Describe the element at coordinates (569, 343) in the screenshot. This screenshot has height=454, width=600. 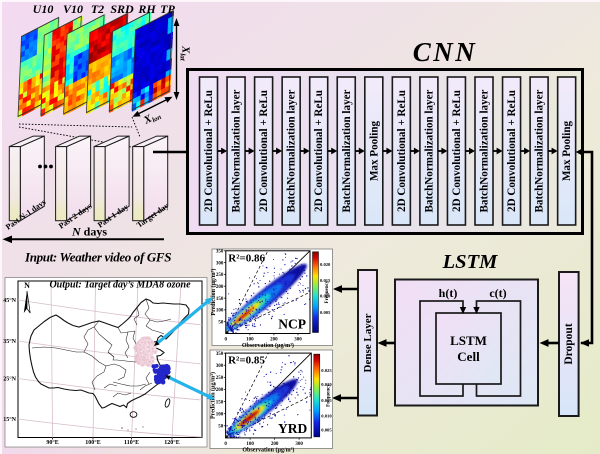
I see `svg-text: Dropout` at that location.